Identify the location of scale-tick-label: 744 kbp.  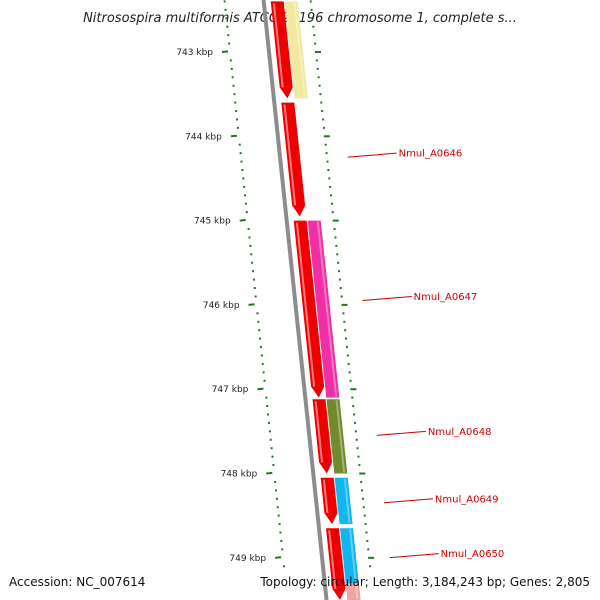
(203, 137).